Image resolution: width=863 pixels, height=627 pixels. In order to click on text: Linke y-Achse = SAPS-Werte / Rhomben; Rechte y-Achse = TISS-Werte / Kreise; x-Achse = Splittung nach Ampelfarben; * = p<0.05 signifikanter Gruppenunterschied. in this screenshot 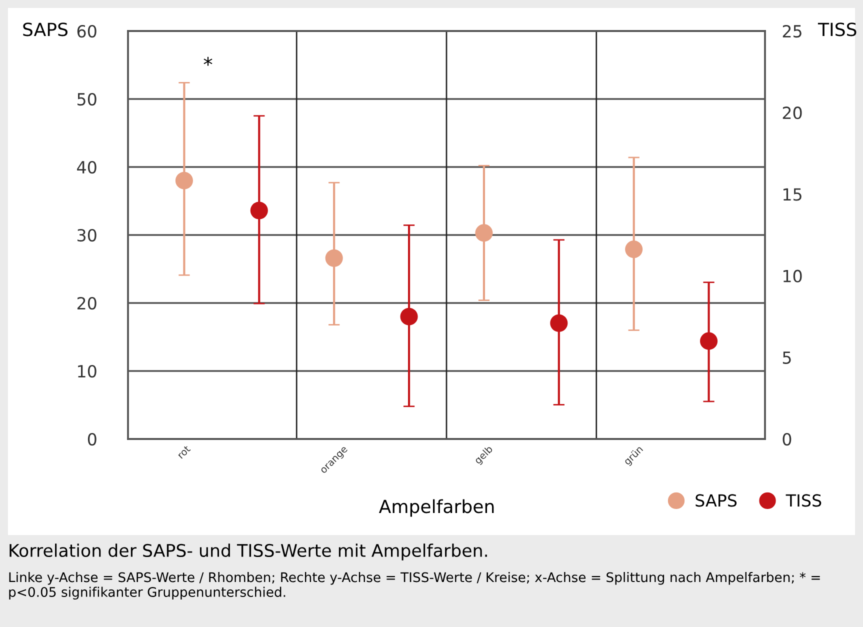, I will do `click(414, 586)`.